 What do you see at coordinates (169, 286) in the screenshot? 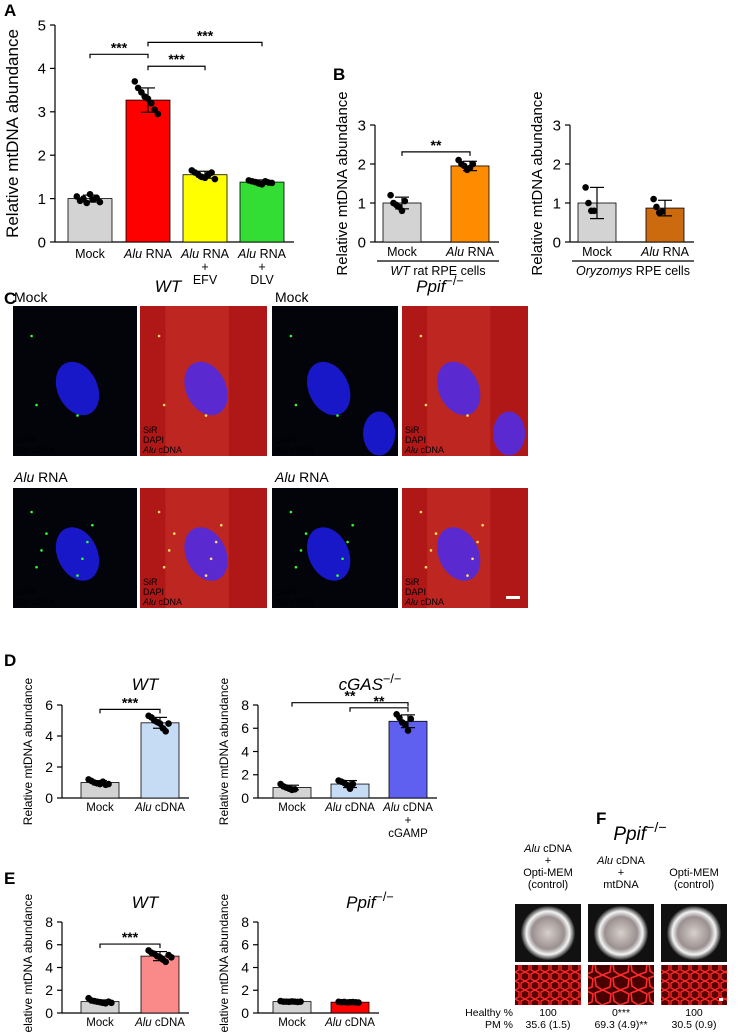
I see `column-title: WT` at bounding box center [169, 286].